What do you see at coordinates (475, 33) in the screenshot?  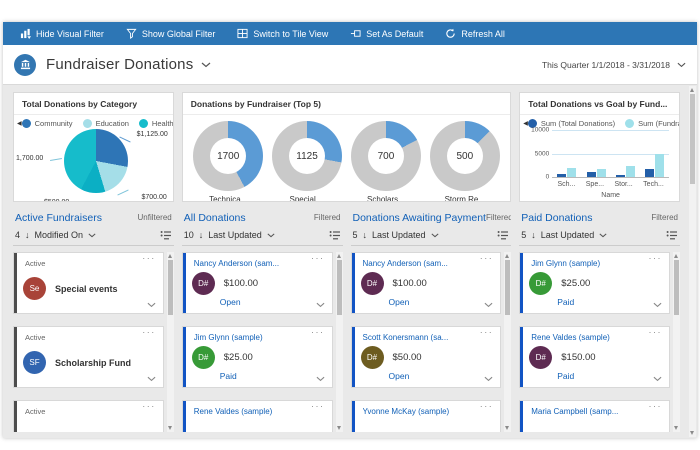 I see `refresh-all-button: Refresh All` at bounding box center [475, 33].